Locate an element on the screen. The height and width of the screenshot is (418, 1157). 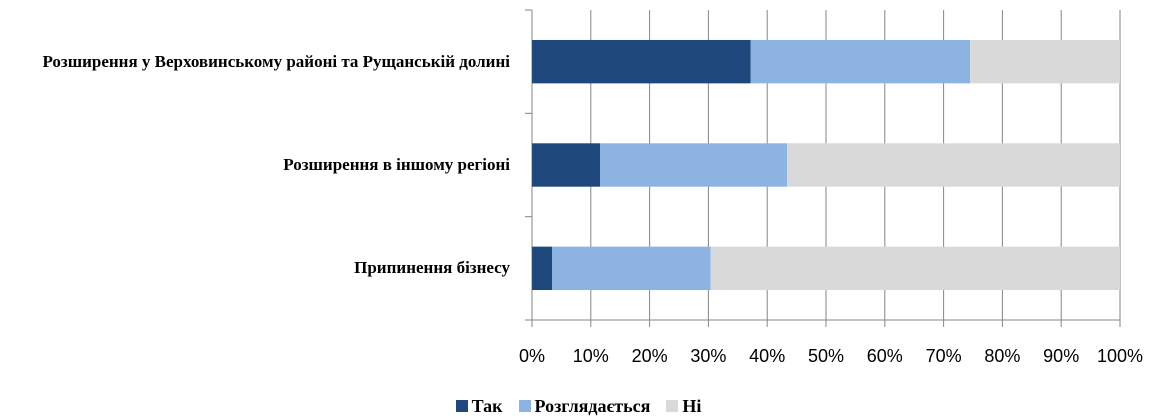
legend: Так Розглядається Ні is located at coordinates (578, 406).